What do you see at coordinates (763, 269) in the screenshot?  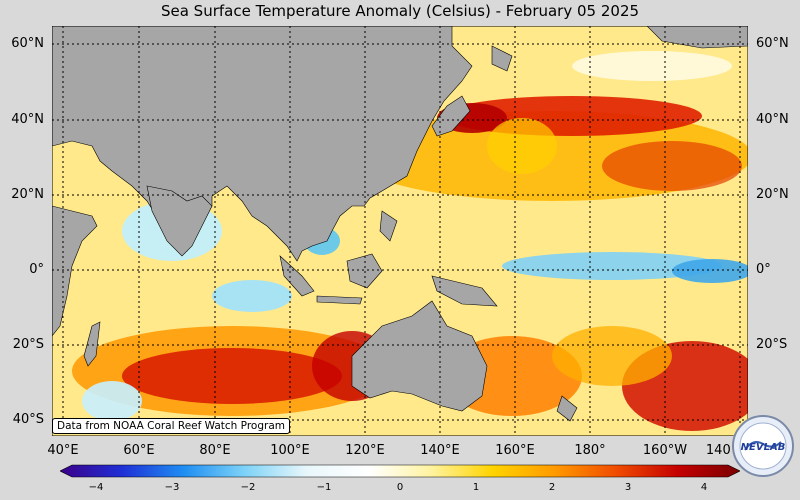 I see `lat-label-right: 0°` at bounding box center [763, 269].